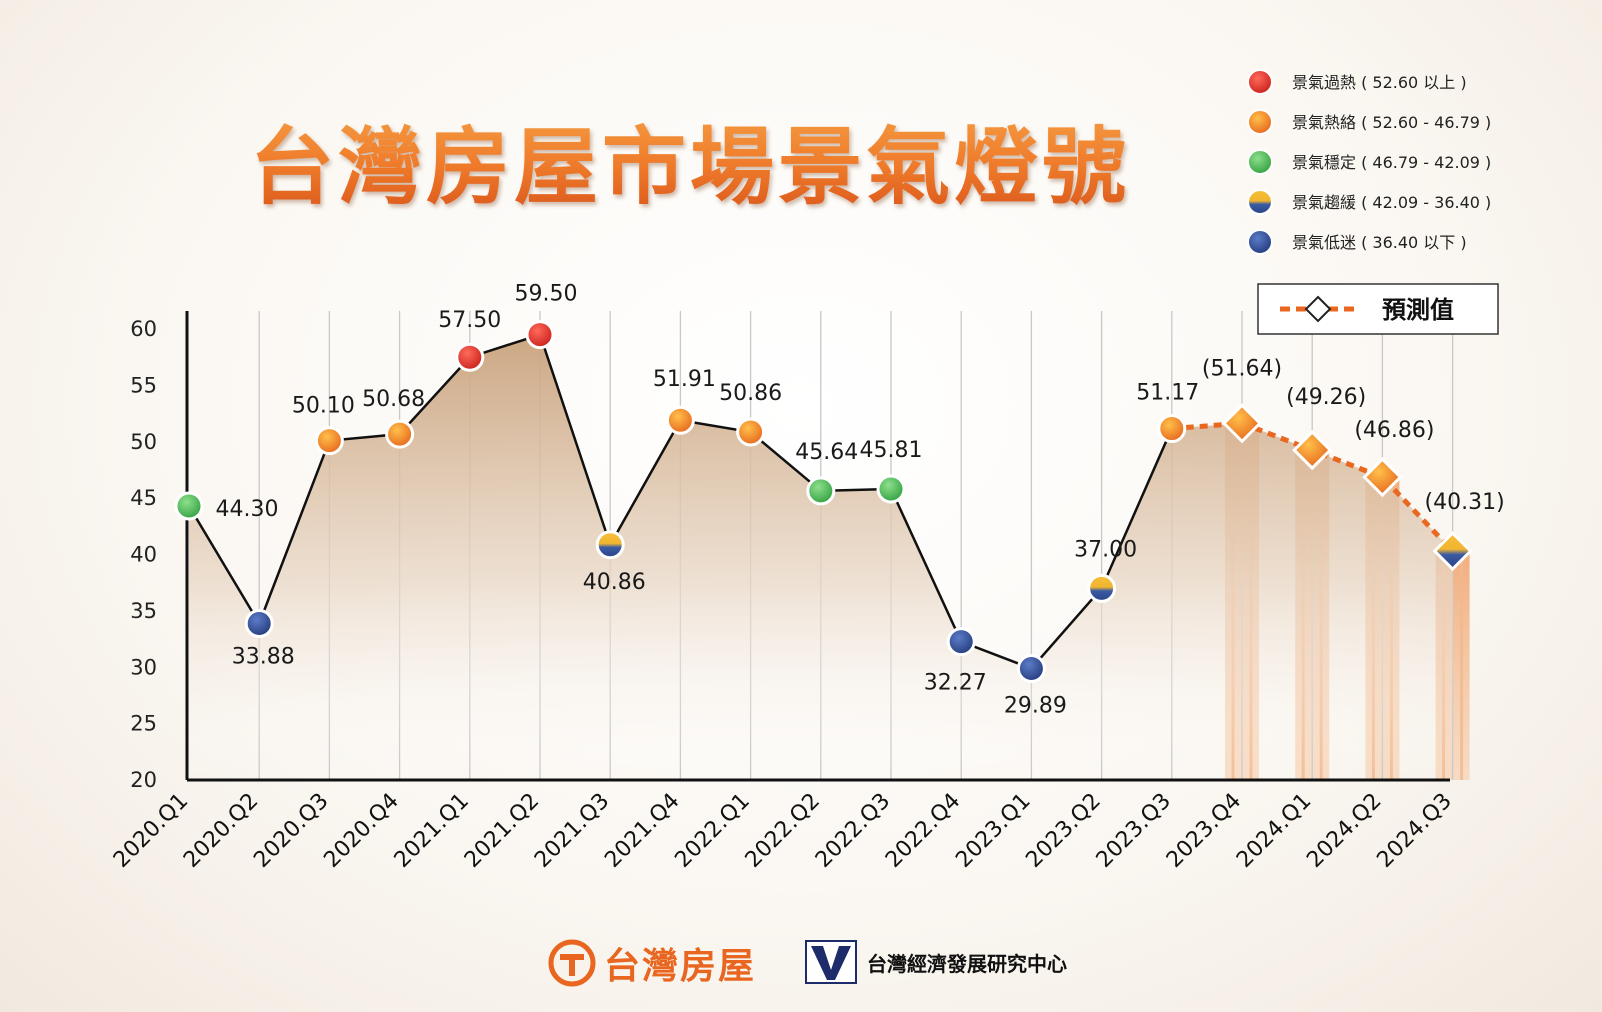 This screenshot has width=1602, height=1012. I want to click on x-tick-label: 2020.Q2, so click(221, 831).